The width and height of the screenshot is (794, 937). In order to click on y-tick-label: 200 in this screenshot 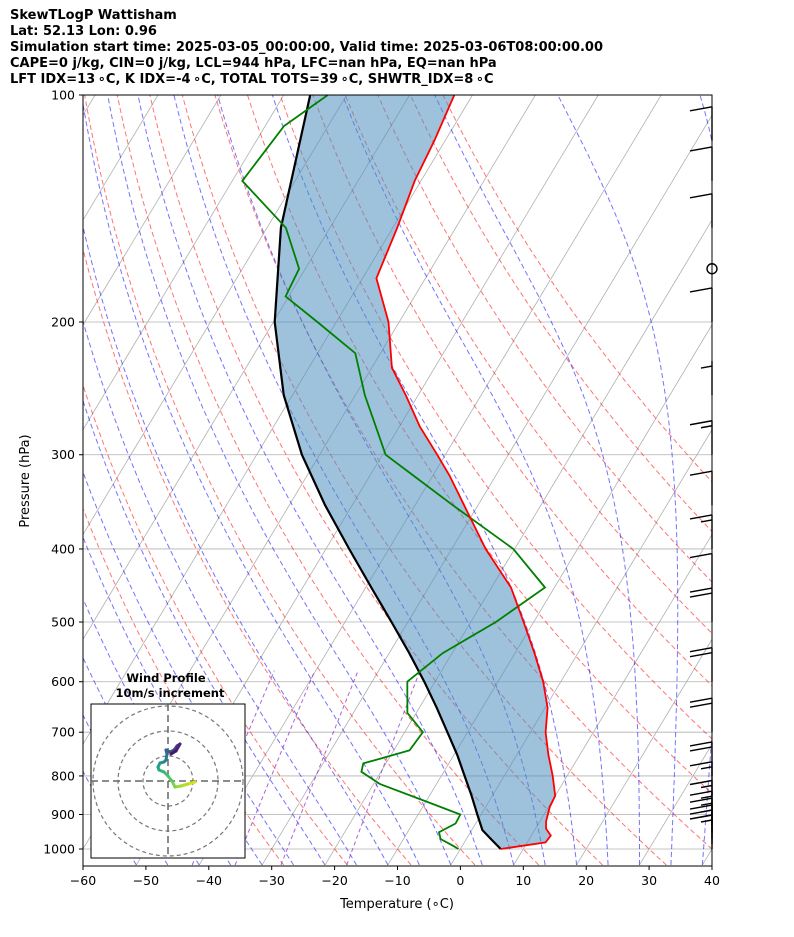, I will do `click(63, 321)`.